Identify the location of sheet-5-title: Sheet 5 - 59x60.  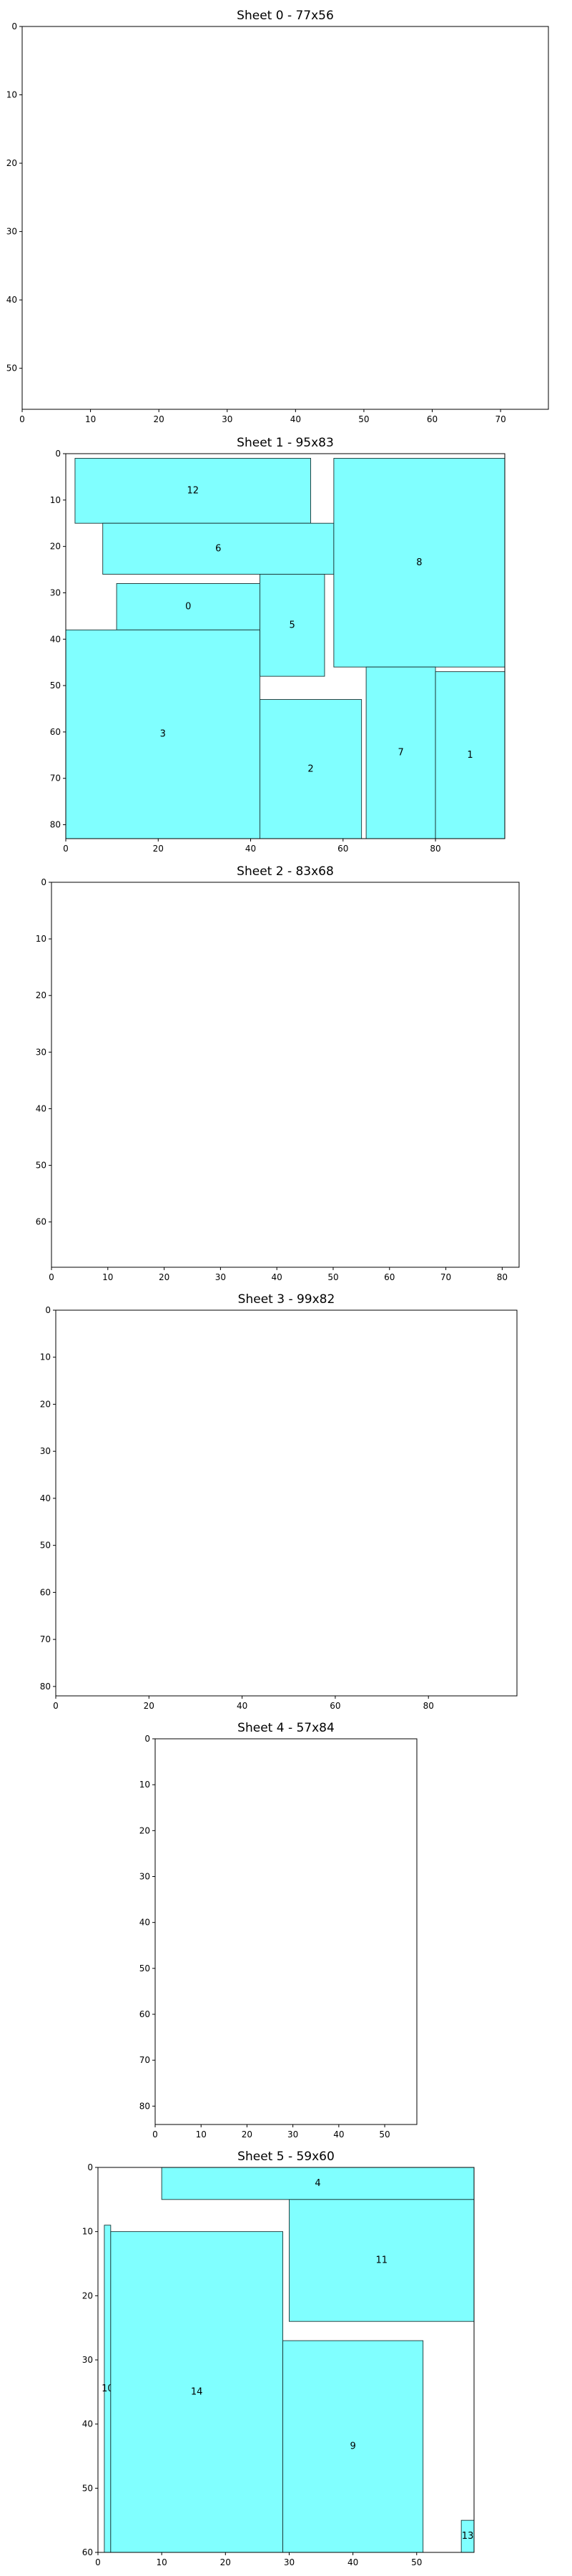
(286, 2157).